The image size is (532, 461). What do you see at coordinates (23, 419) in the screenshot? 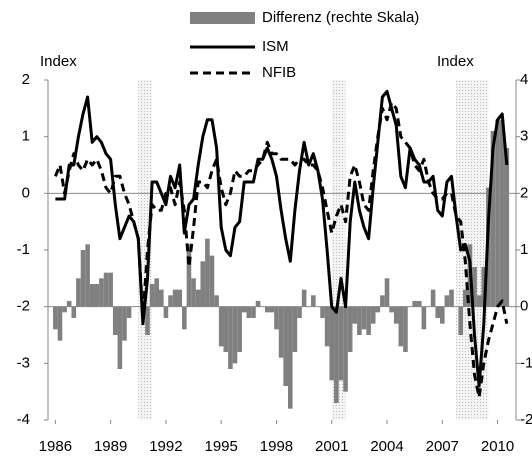
I see `y-tick-label: -4` at bounding box center [23, 419].